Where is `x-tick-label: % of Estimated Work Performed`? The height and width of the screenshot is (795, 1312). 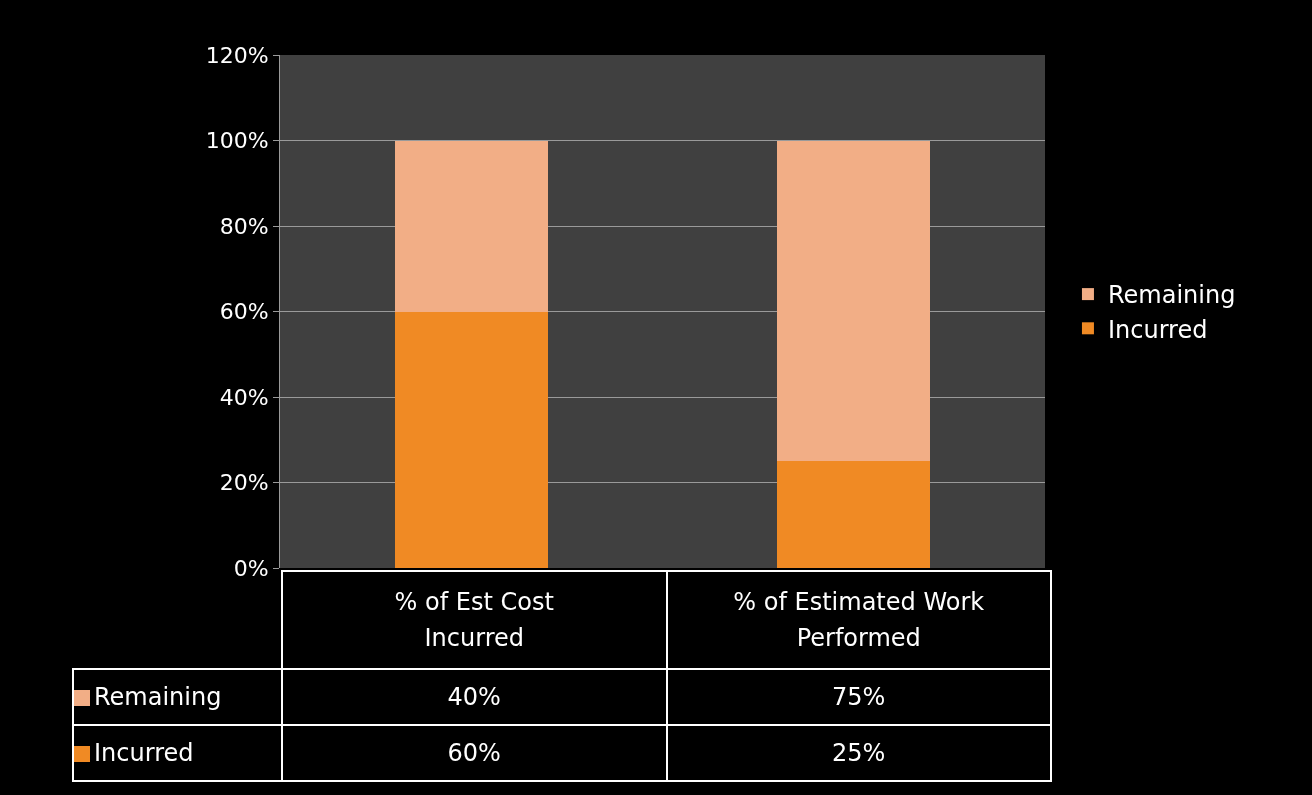 x-tick-label: % of Estimated Work Performed is located at coordinates (859, 620).